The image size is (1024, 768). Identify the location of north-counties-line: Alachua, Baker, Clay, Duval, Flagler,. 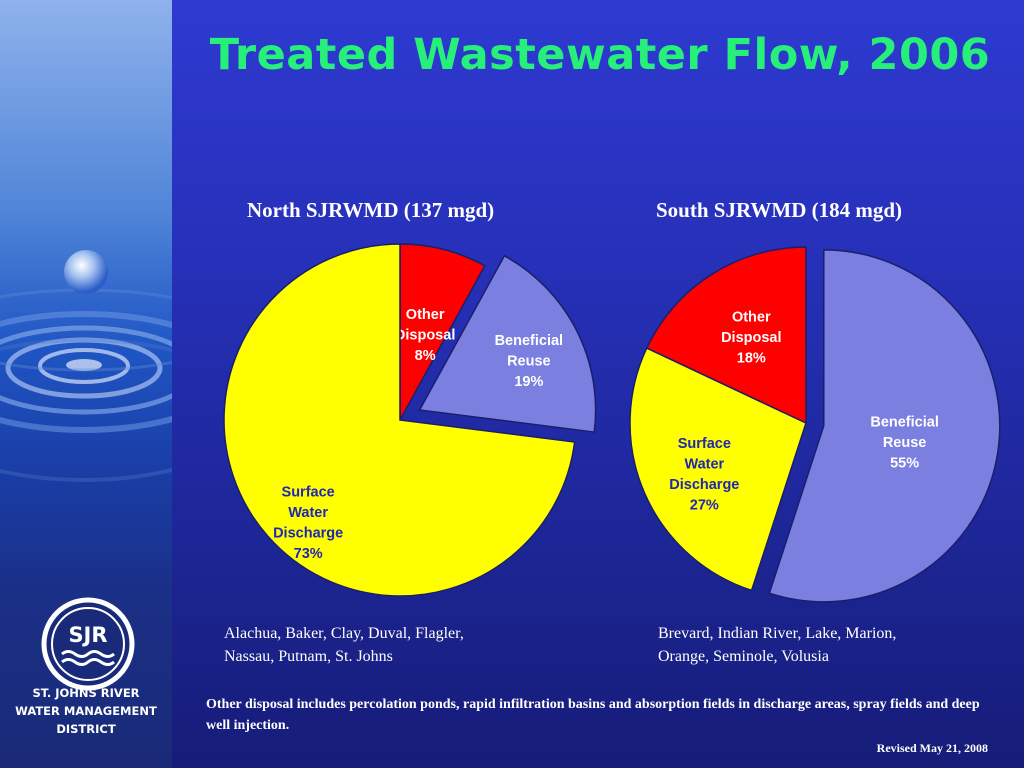
(344, 633).